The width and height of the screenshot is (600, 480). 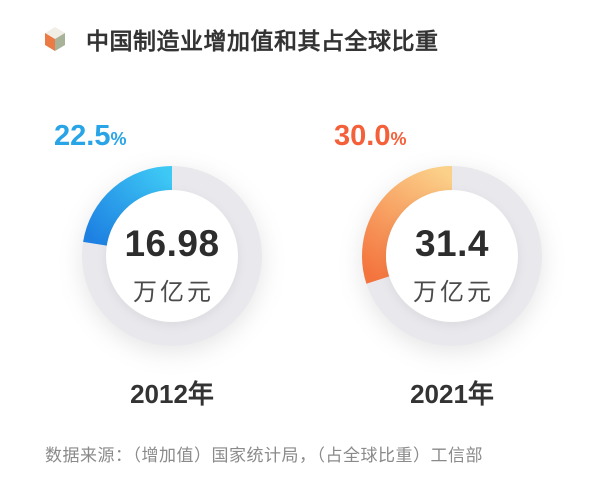 I want to click on donut-chart-wrap: 31.4 万亿元, so click(x=452, y=256).